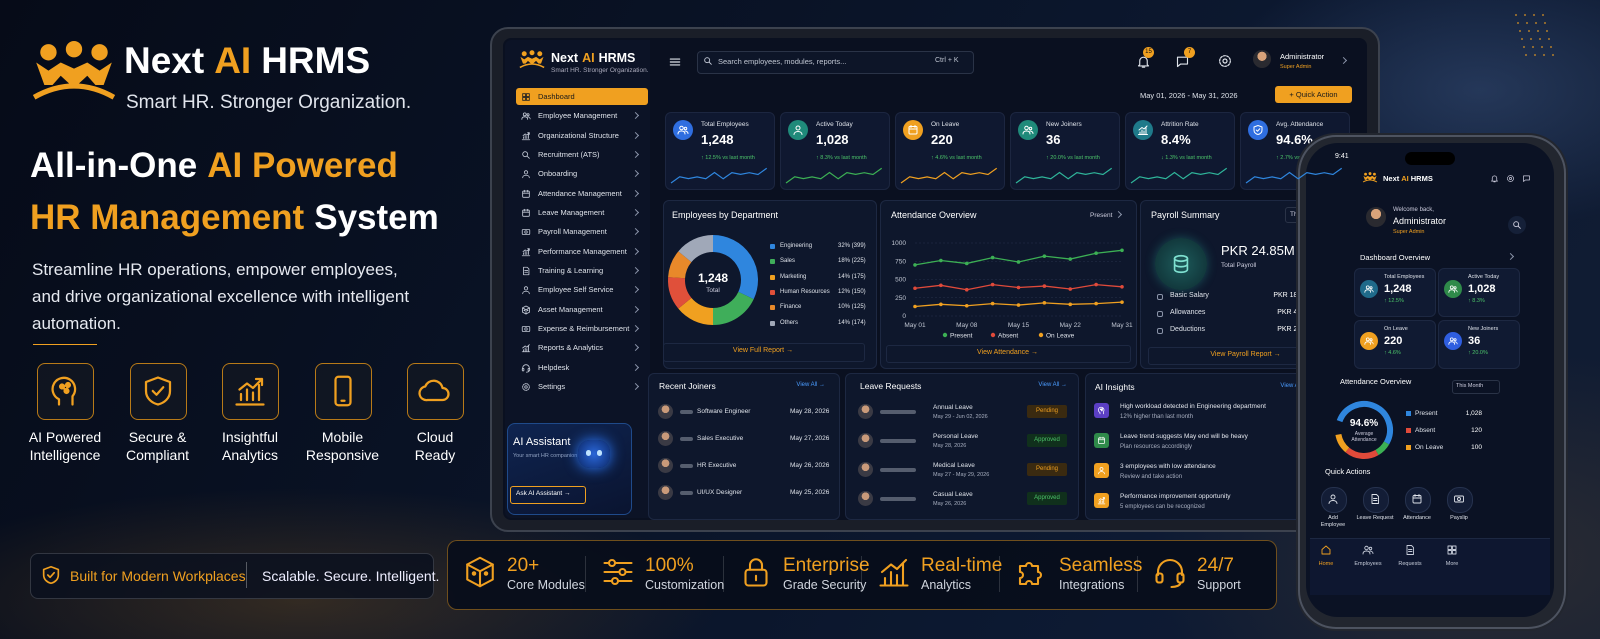 The height and width of the screenshot is (639, 1600). What do you see at coordinates (1047, 469) in the screenshot?
I see `status-badge` at bounding box center [1047, 469].